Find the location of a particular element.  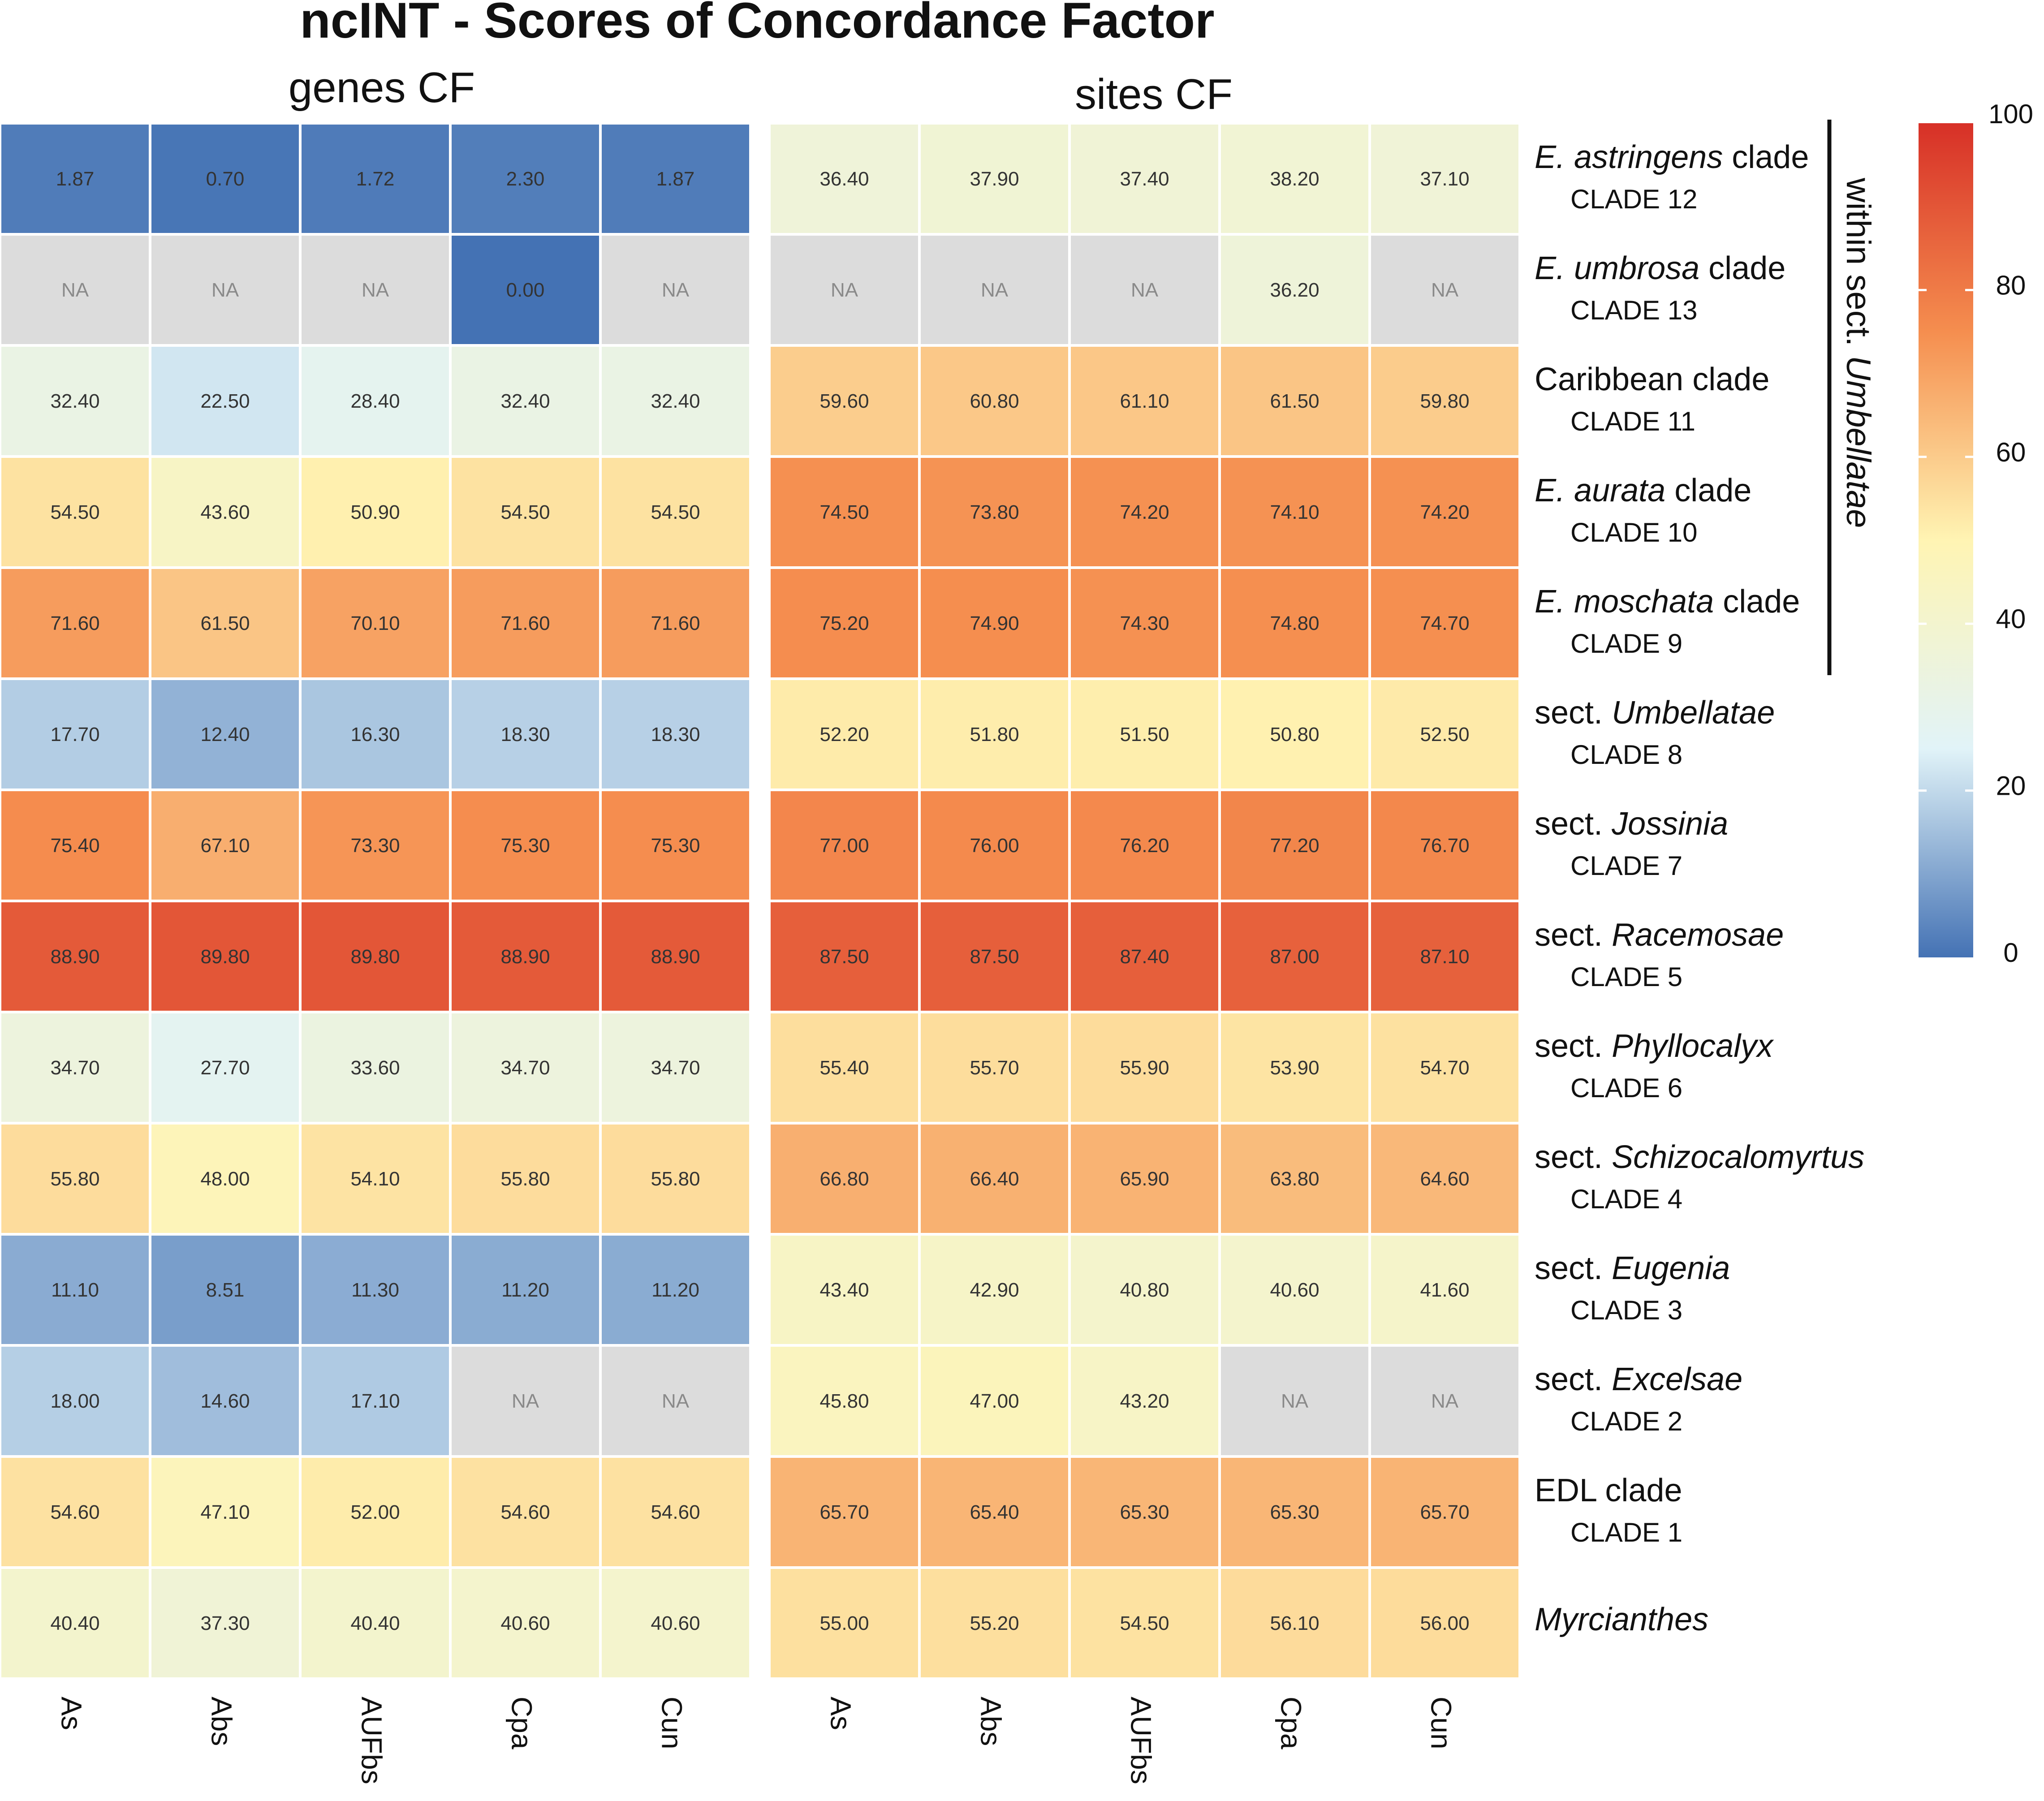

cell-value-label: 52.20 is located at coordinates (844, 734).